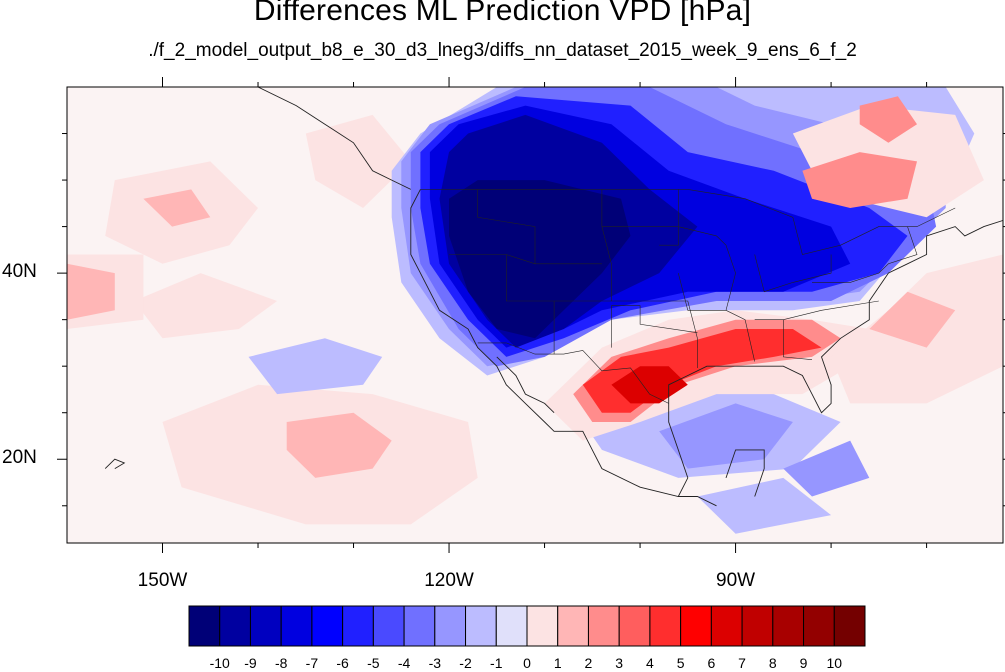 The width and height of the screenshot is (1005, 672). I want to click on colorbar-tick-label: -6, so click(342, 663).